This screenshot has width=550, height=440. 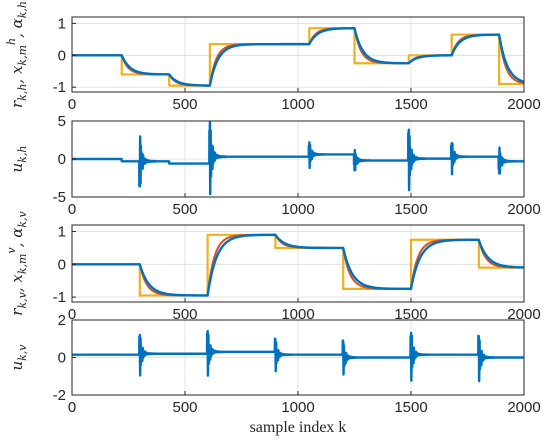 What do you see at coordinates (59, 395) in the screenshot?
I see `y-tick-label: -2` at bounding box center [59, 395].